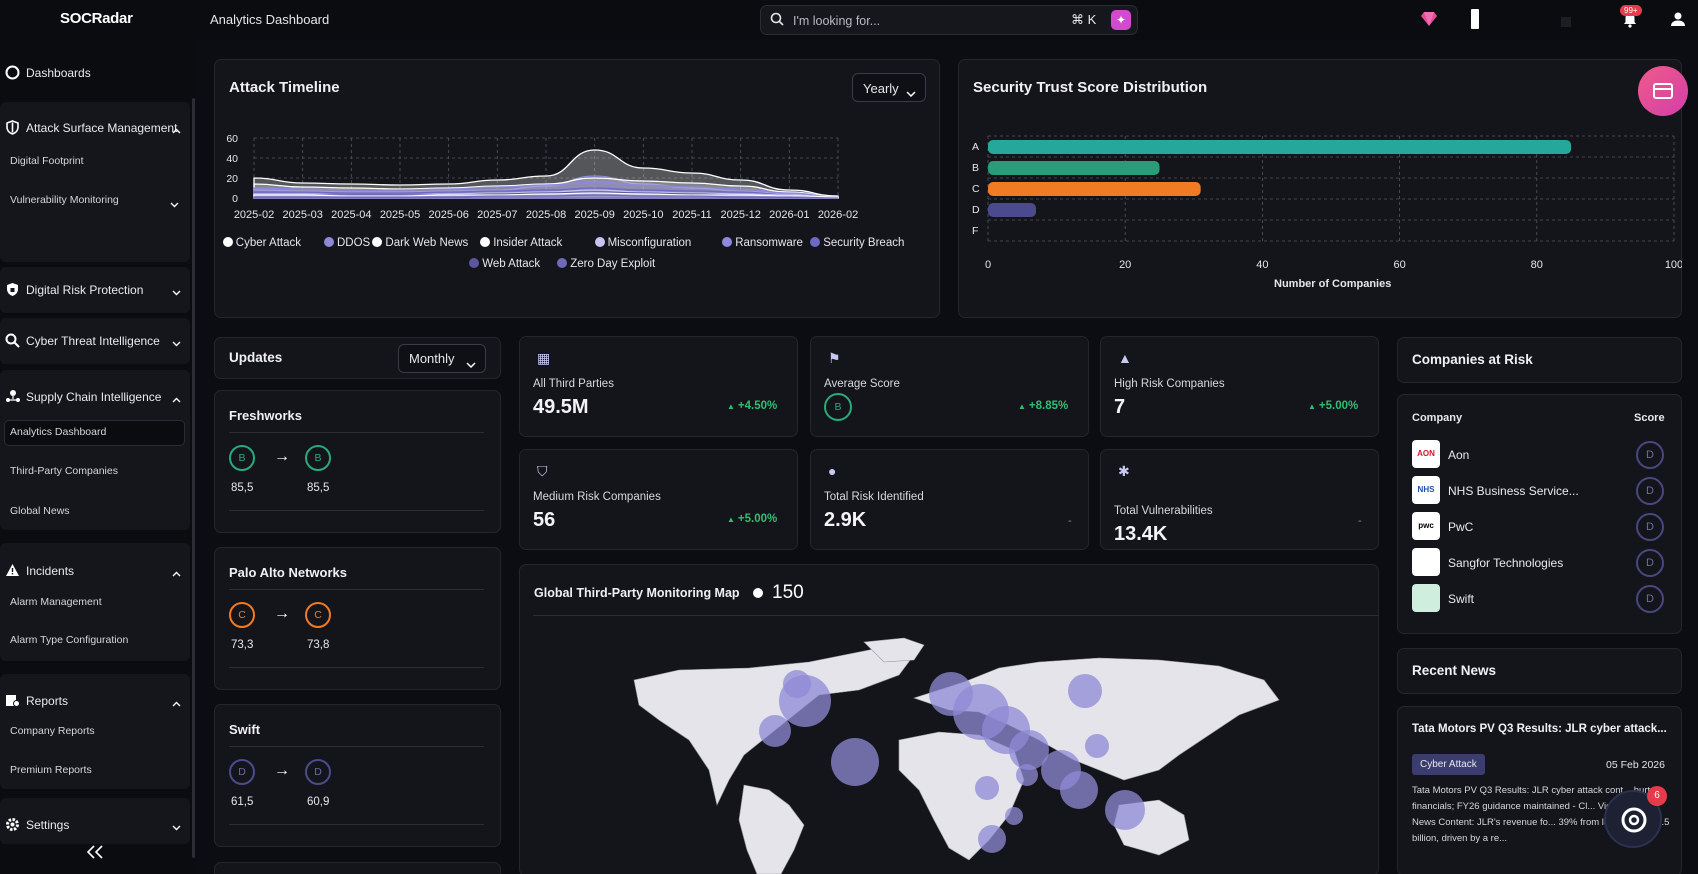  Describe the element at coordinates (838, 215) in the screenshot. I see `x-tick-label: 2026-02` at that location.